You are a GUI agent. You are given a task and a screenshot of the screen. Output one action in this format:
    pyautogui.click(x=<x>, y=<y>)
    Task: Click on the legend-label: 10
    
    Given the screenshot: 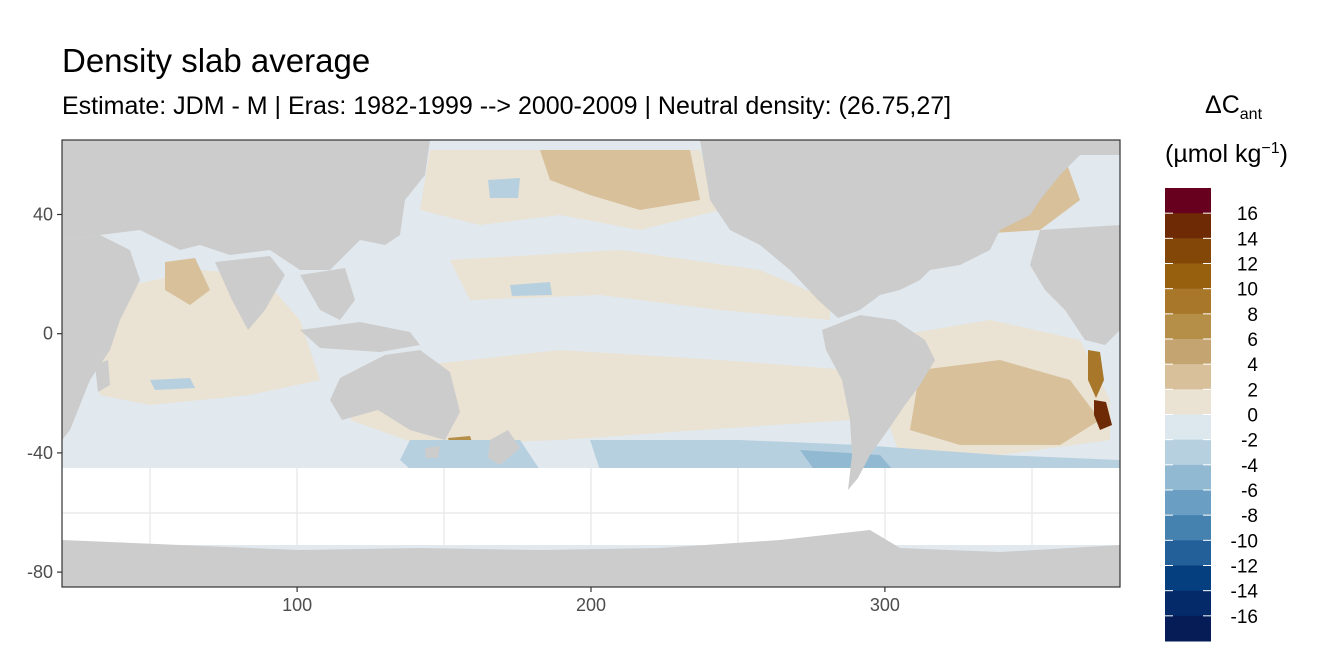 What is the action you would take?
    pyautogui.click(x=1247, y=290)
    